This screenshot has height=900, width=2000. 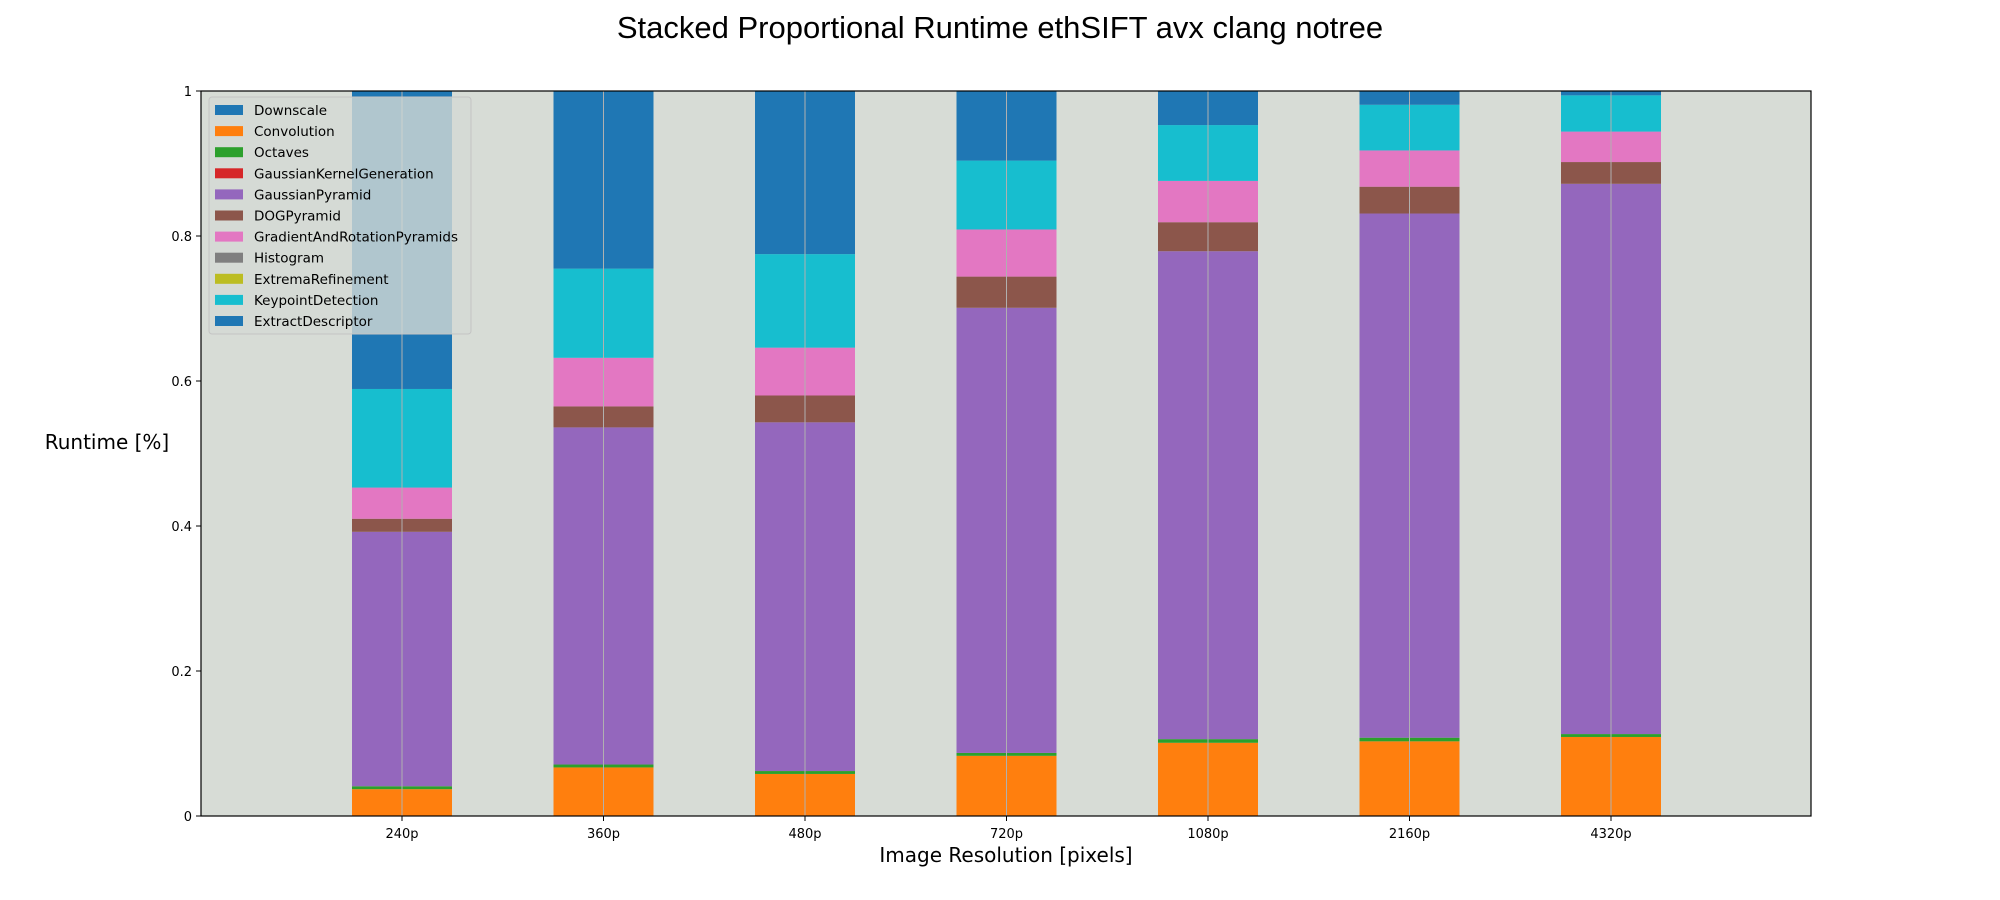 What do you see at coordinates (313, 322) in the screenshot?
I see `legend-label: ExtractDescriptor` at bounding box center [313, 322].